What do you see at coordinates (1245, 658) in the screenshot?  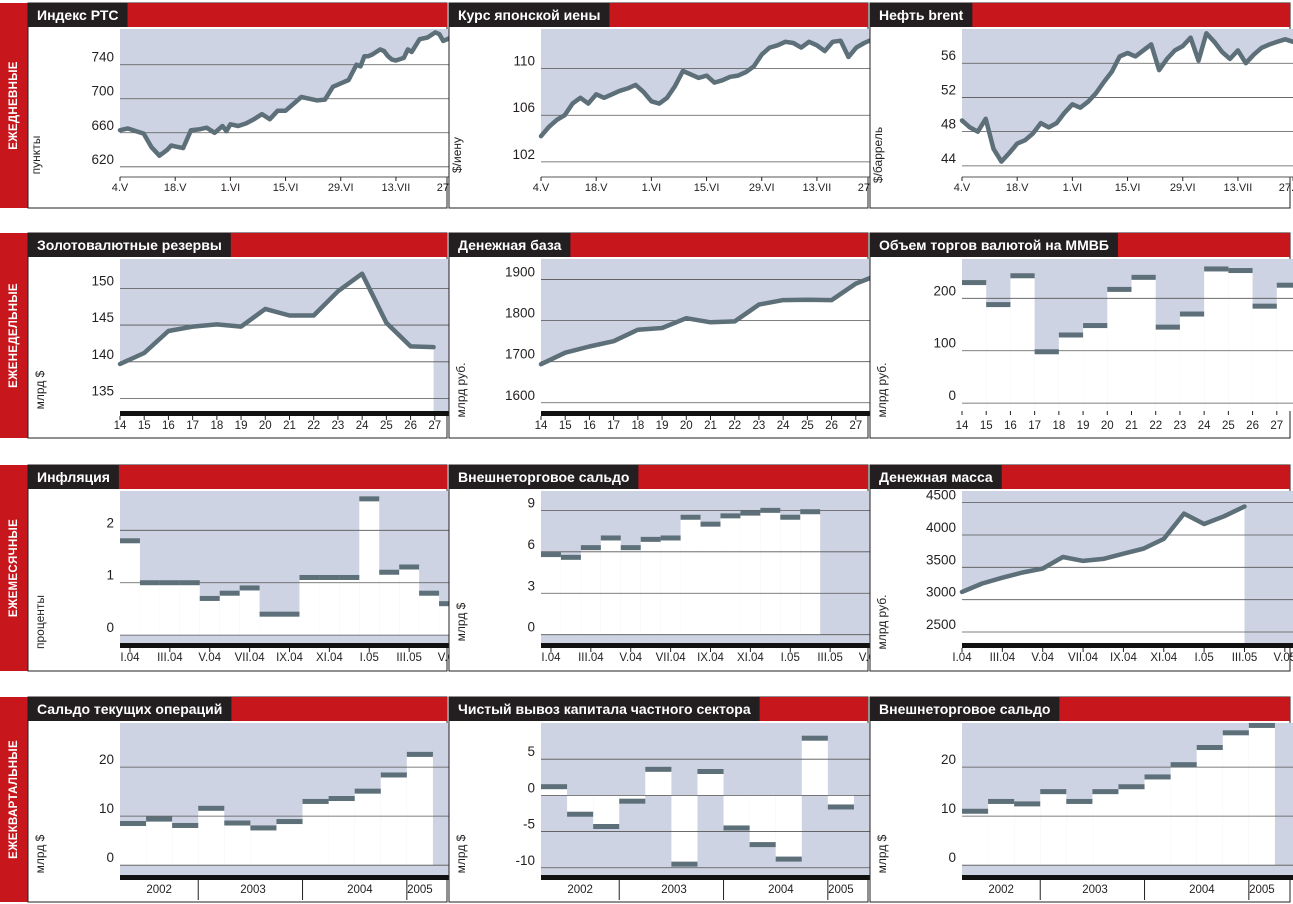 I see `x-tick-label: III.05` at bounding box center [1245, 658].